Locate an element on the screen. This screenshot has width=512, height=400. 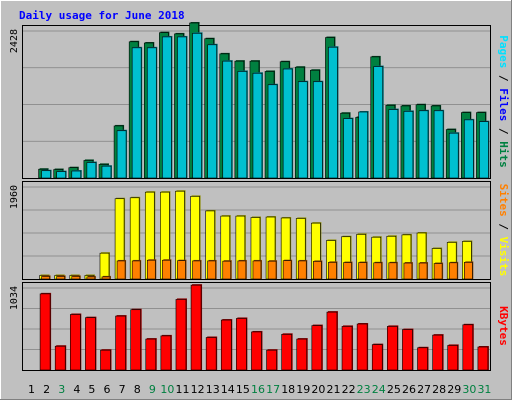
legend-hits: Hits is located at coordinates (503, 154).